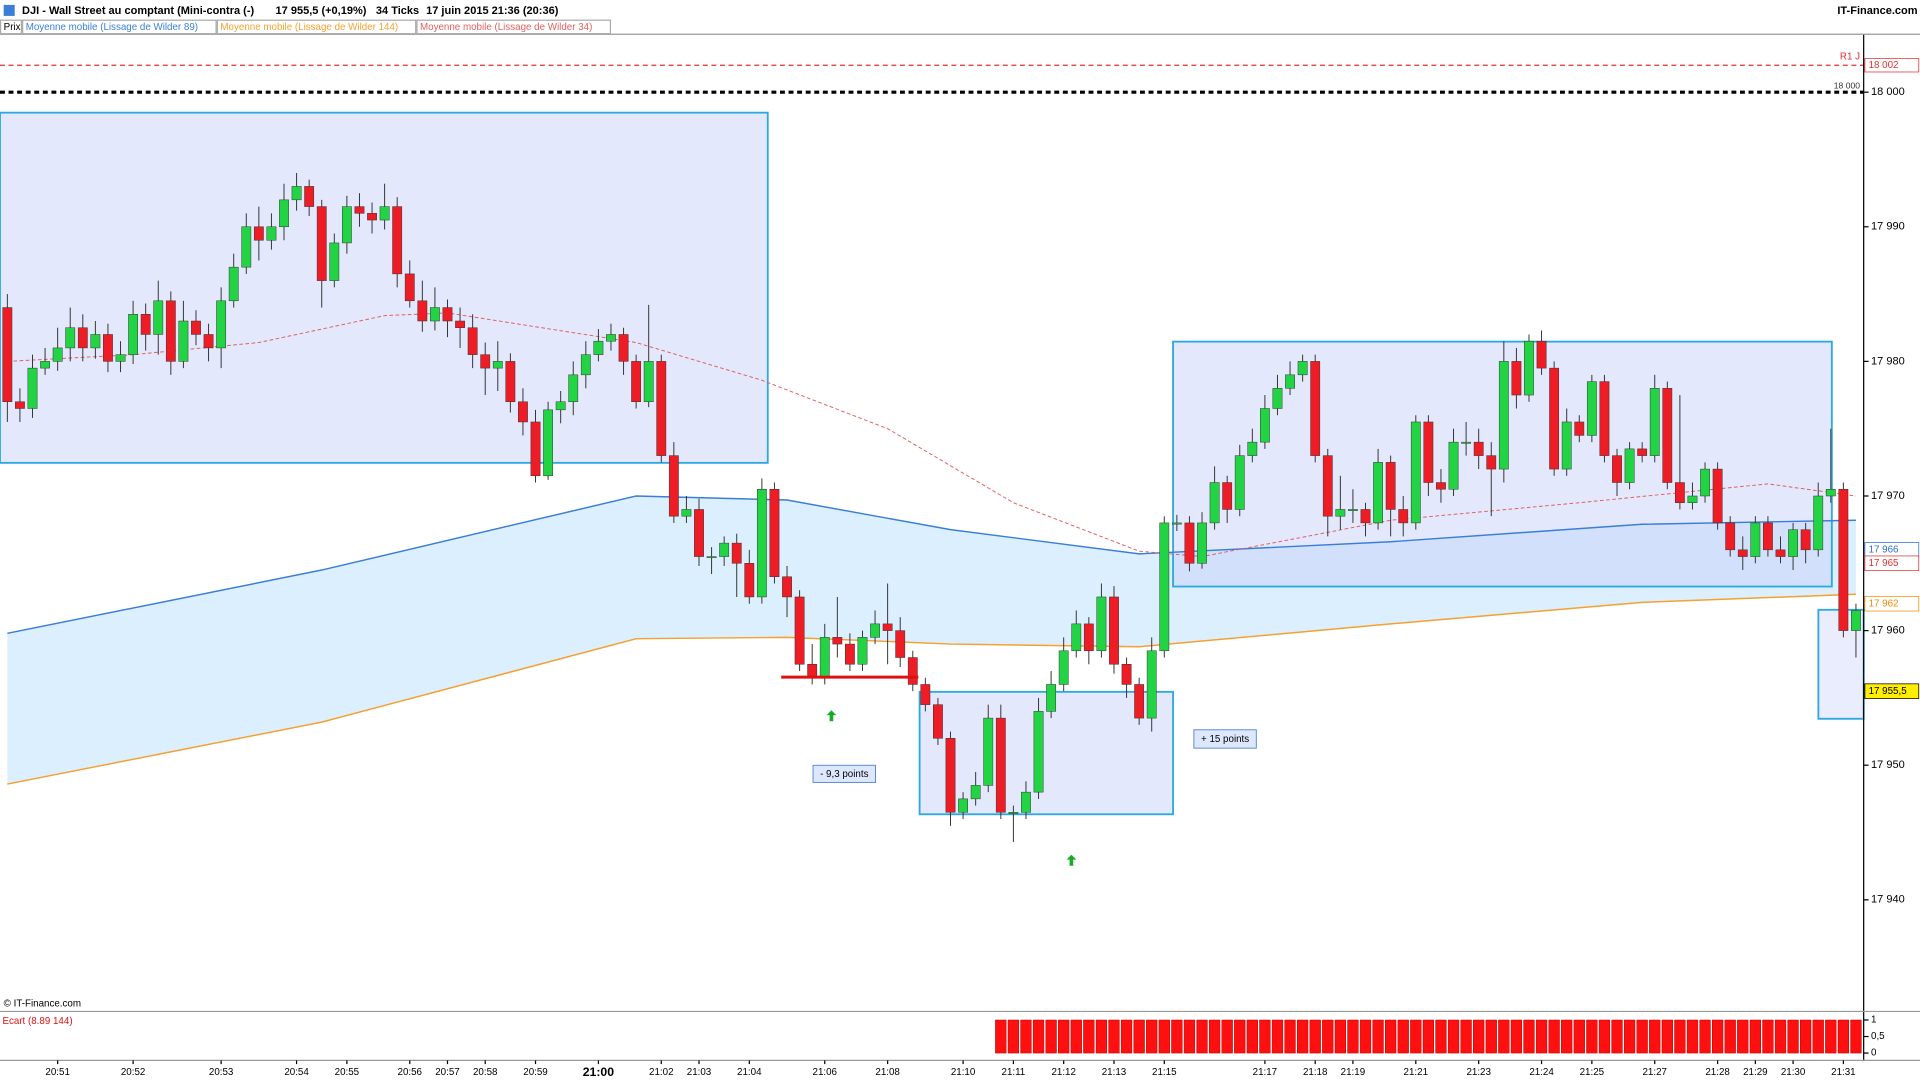 This screenshot has width=1920, height=1080. What do you see at coordinates (931, 565) in the screenshot?
I see `moving-average` at bounding box center [931, 565].